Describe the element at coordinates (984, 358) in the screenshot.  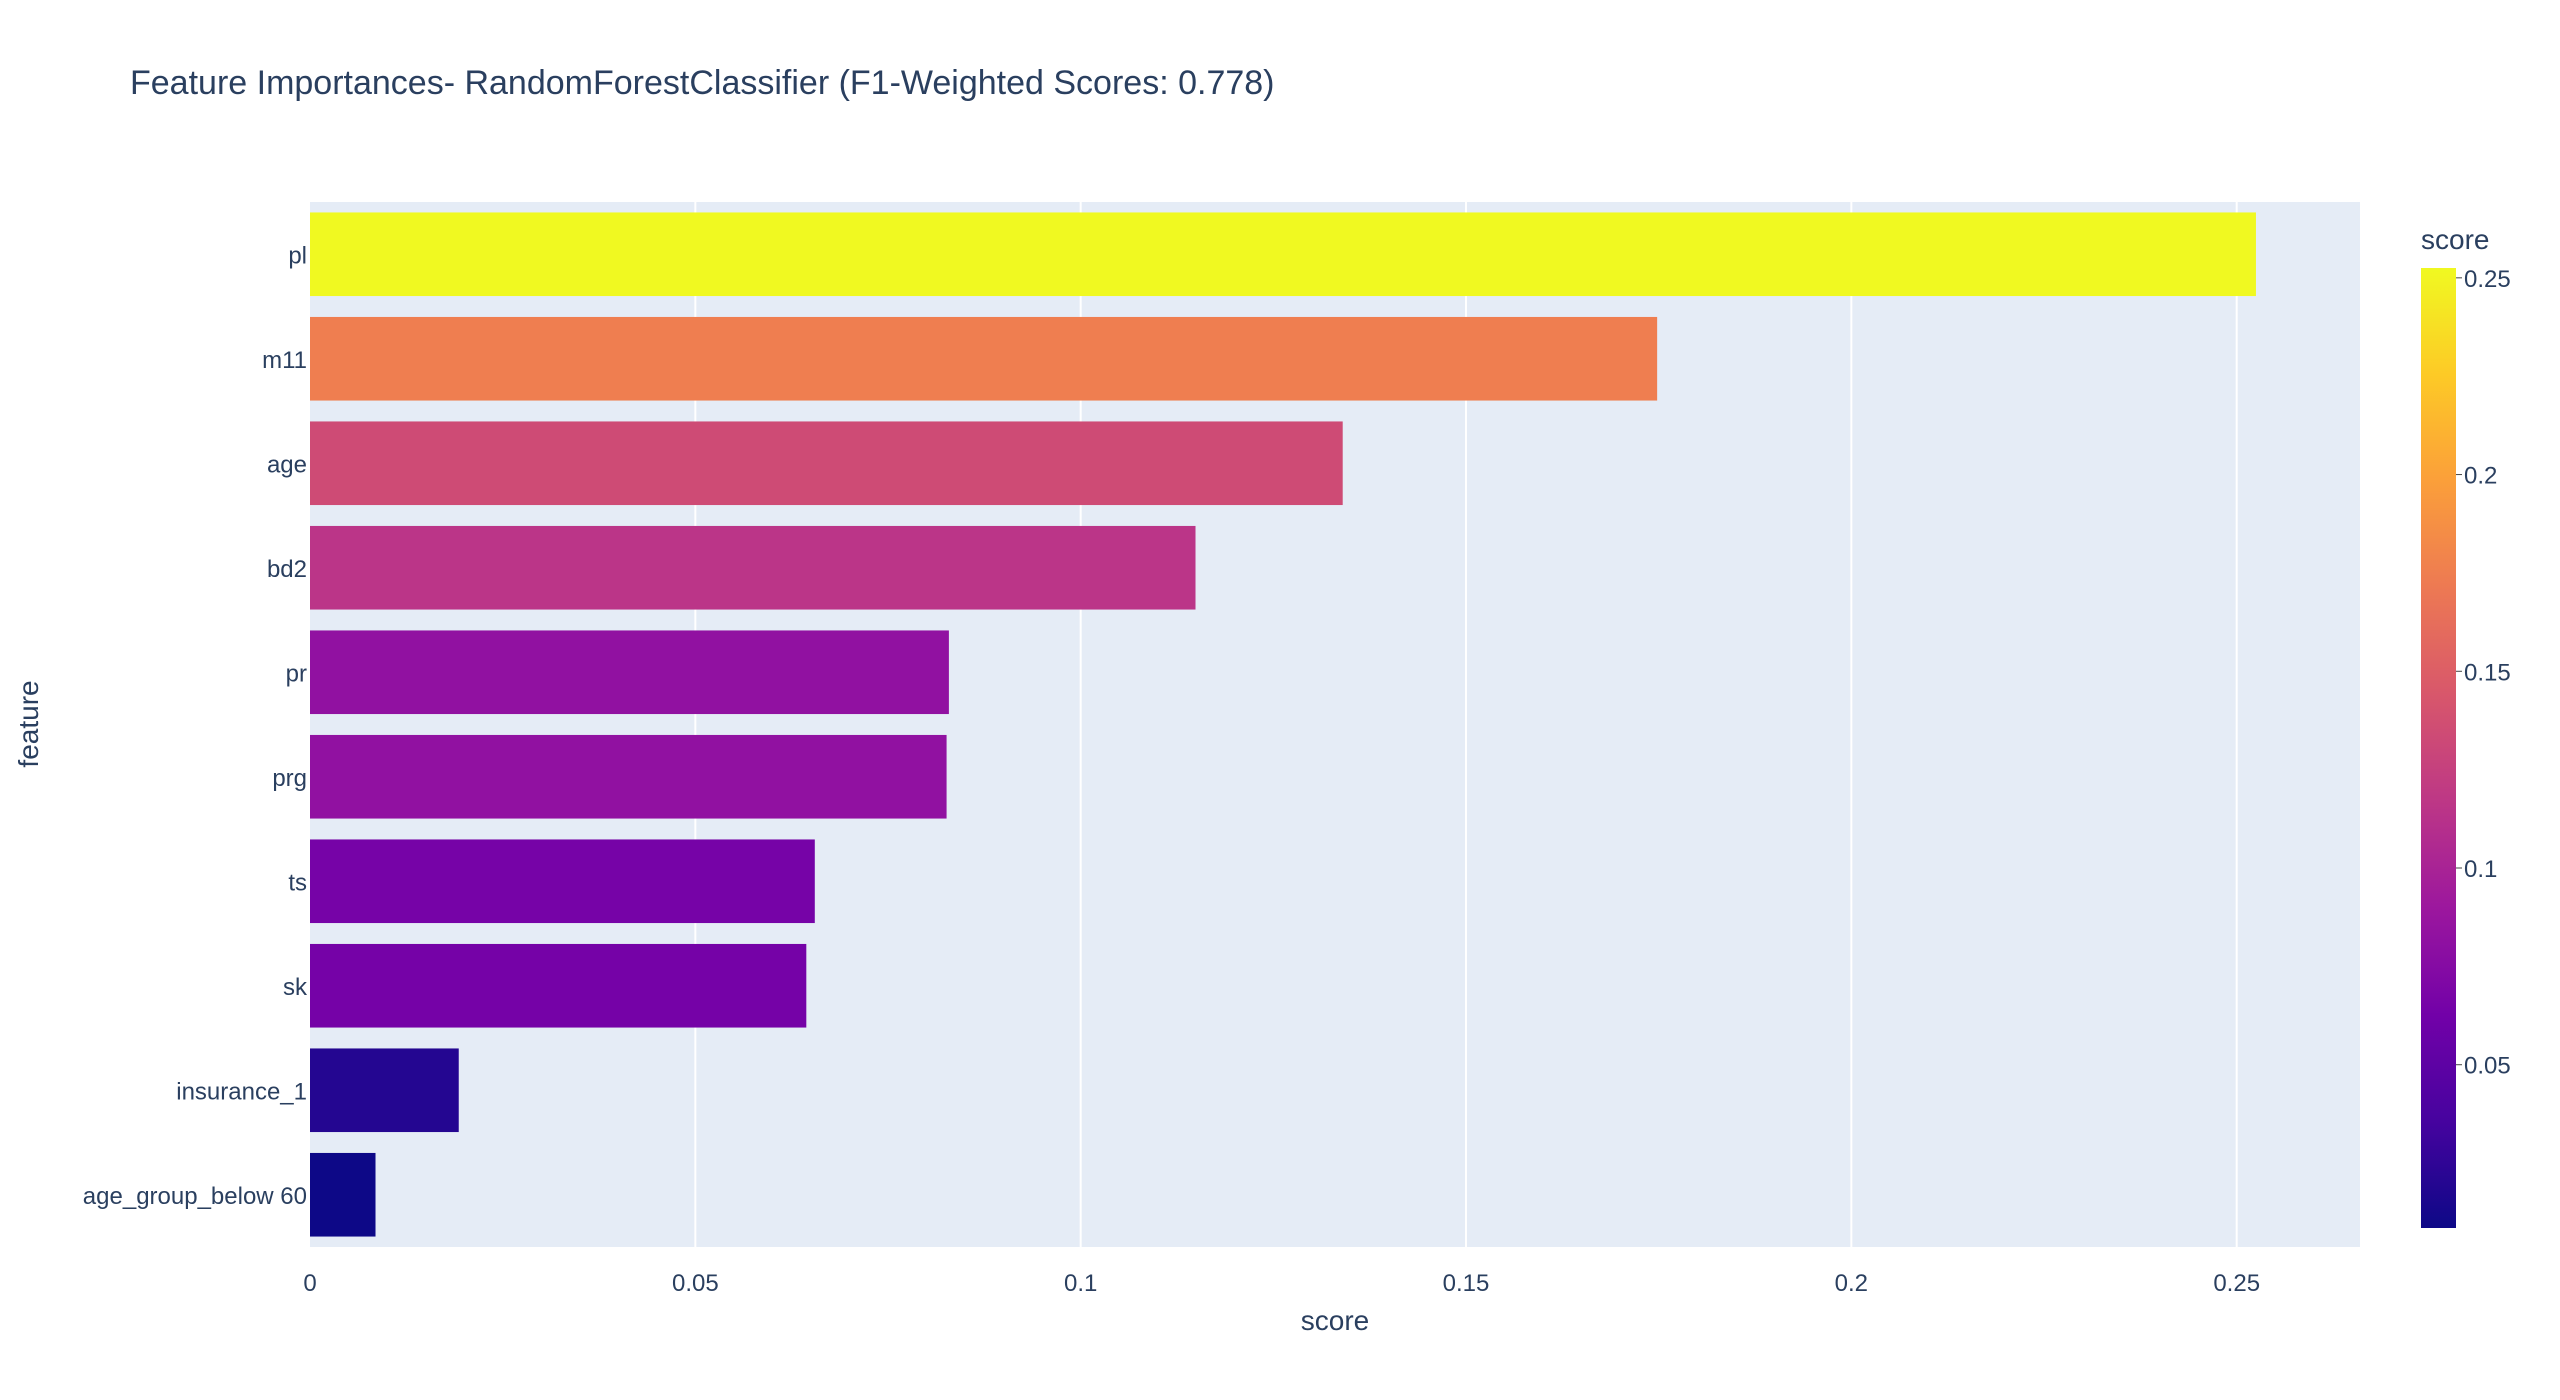
I see `bar-m11` at that location.